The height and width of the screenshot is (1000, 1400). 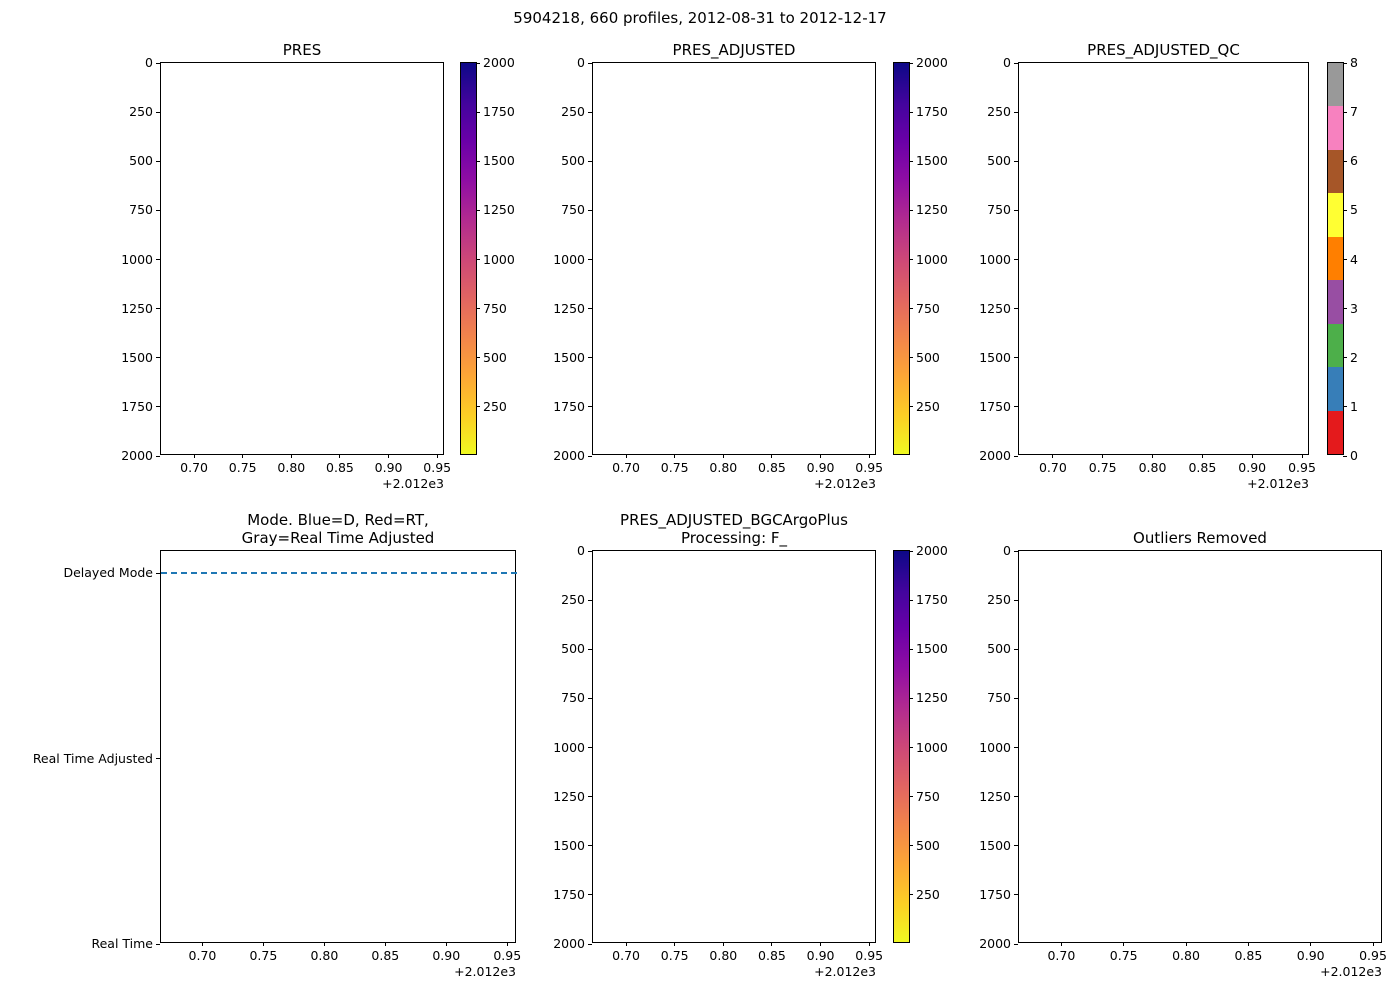 I want to click on x-tick-label: 0.70, so click(x=626, y=467).